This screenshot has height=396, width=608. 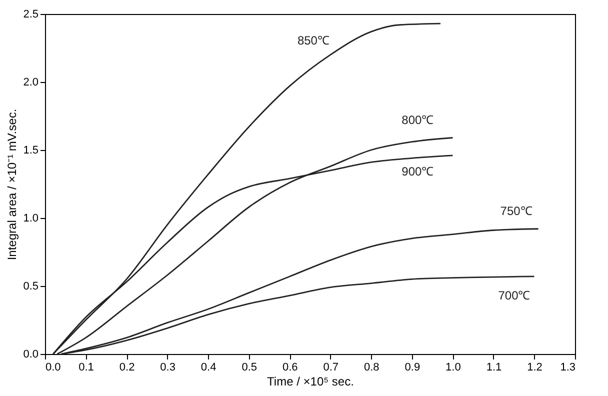 What do you see at coordinates (127, 368) in the screenshot?
I see `x-tick-label: 0.2` at bounding box center [127, 368].